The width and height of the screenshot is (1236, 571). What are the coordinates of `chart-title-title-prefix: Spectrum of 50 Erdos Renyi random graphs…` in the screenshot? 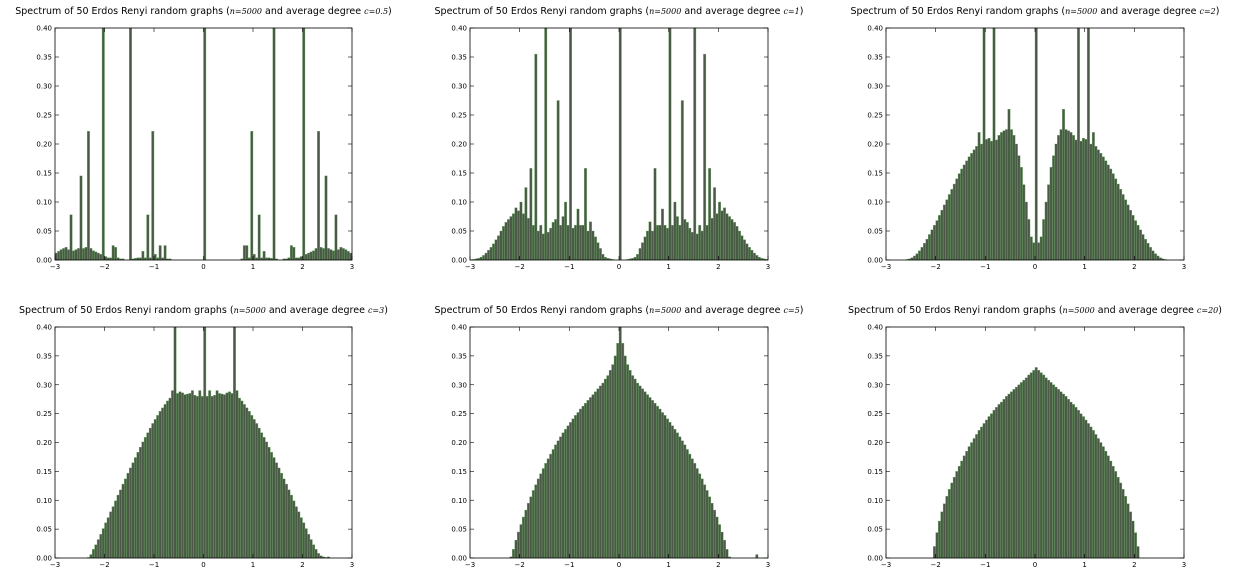 It's located at (958, 11).